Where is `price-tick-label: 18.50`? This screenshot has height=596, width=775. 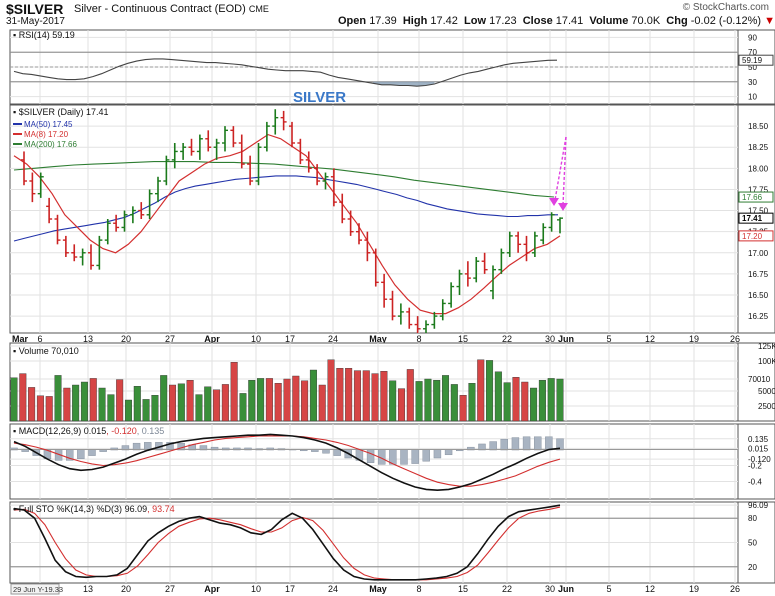
price-tick-label: 18.50 is located at coordinates (758, 126).